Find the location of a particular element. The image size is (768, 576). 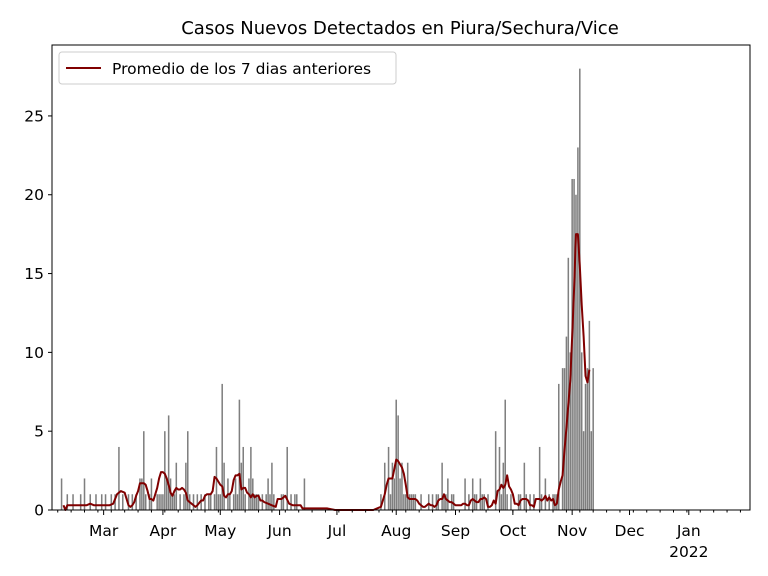

legend-label: Promedio de los 7 dias anteriores is located at coordinates (241, 69).